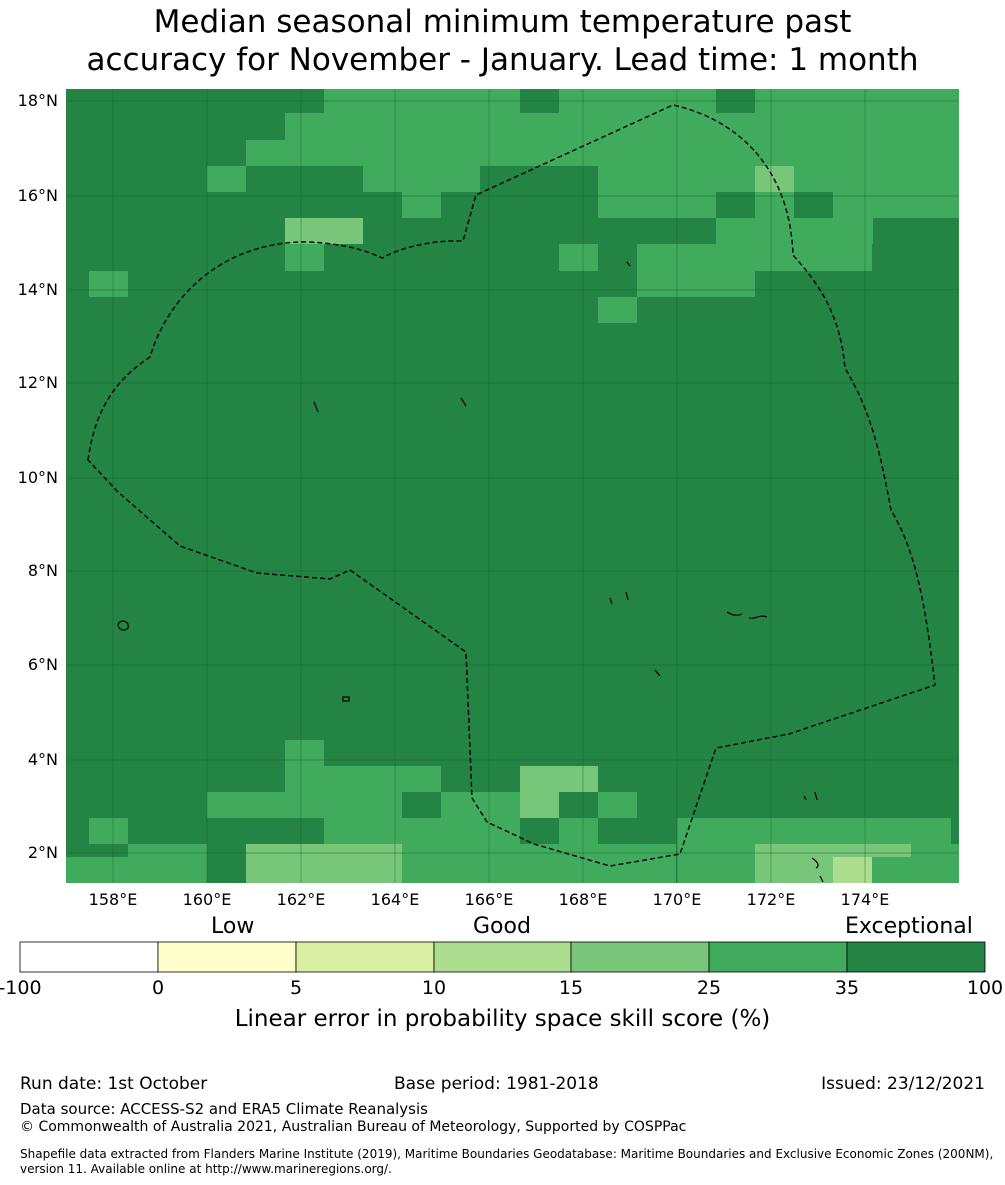 The height and width of the screenshot is (1185, 1005). Describe the element at coordinates (677, 899) in the screenshot. I see `longitude-tick-label: 170°E` at that location.